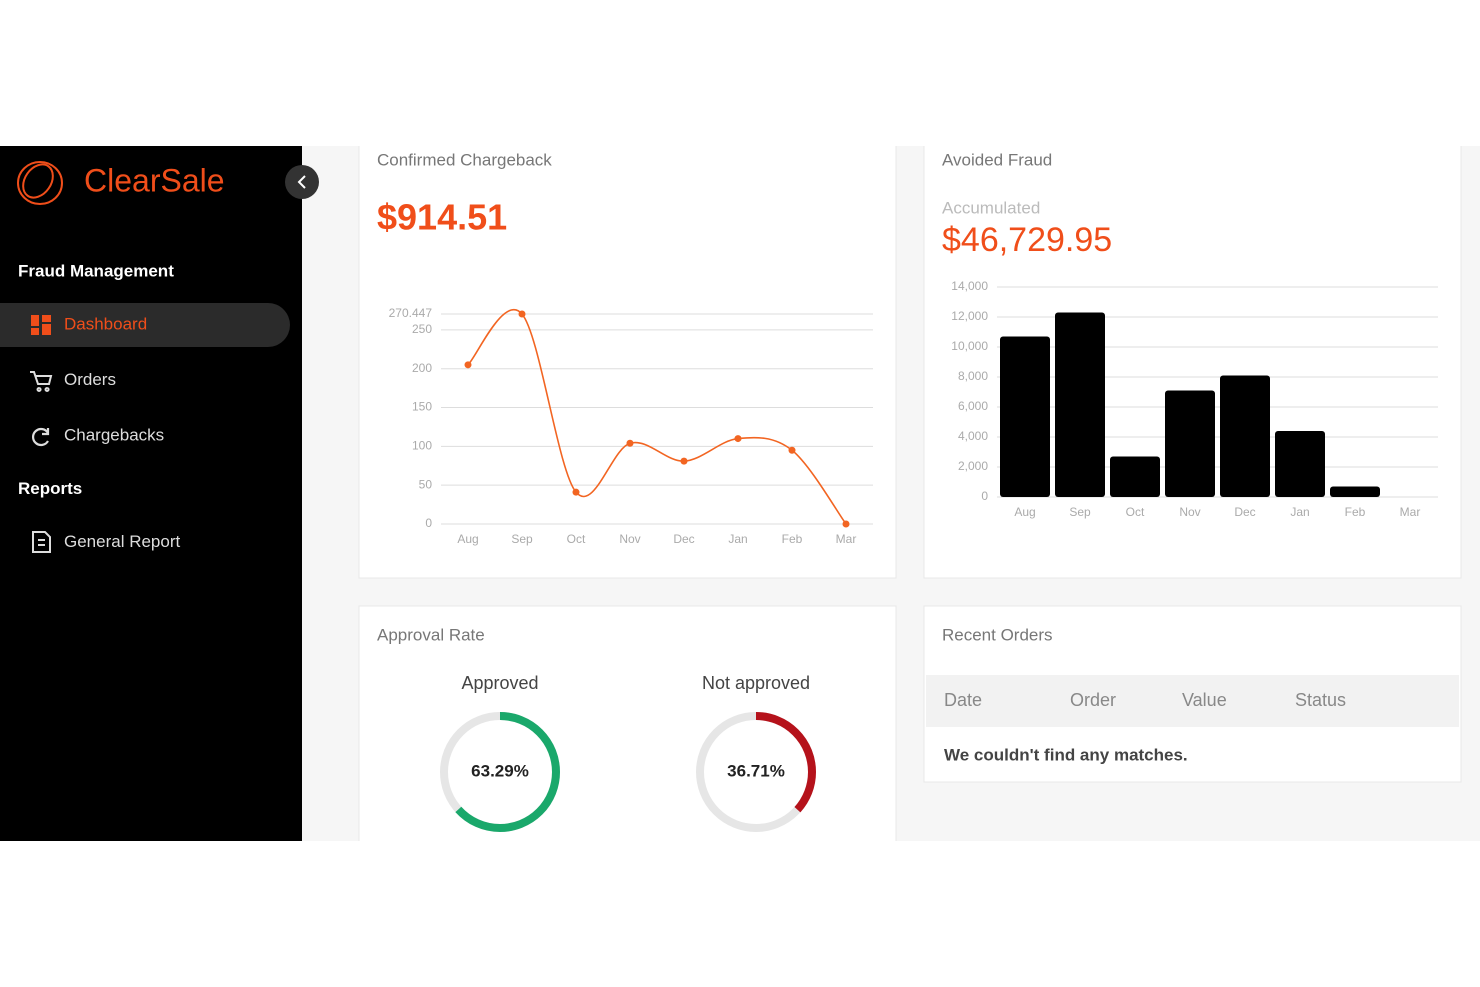 Image resolution: width=1480 pixels, height=987 pixels. I want to click on card-title: Confirmed Chargeback, so click(464, 159).